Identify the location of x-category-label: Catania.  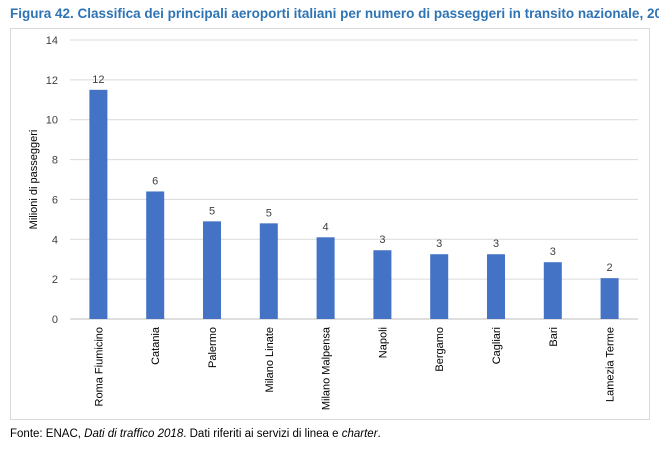
(156, 345).